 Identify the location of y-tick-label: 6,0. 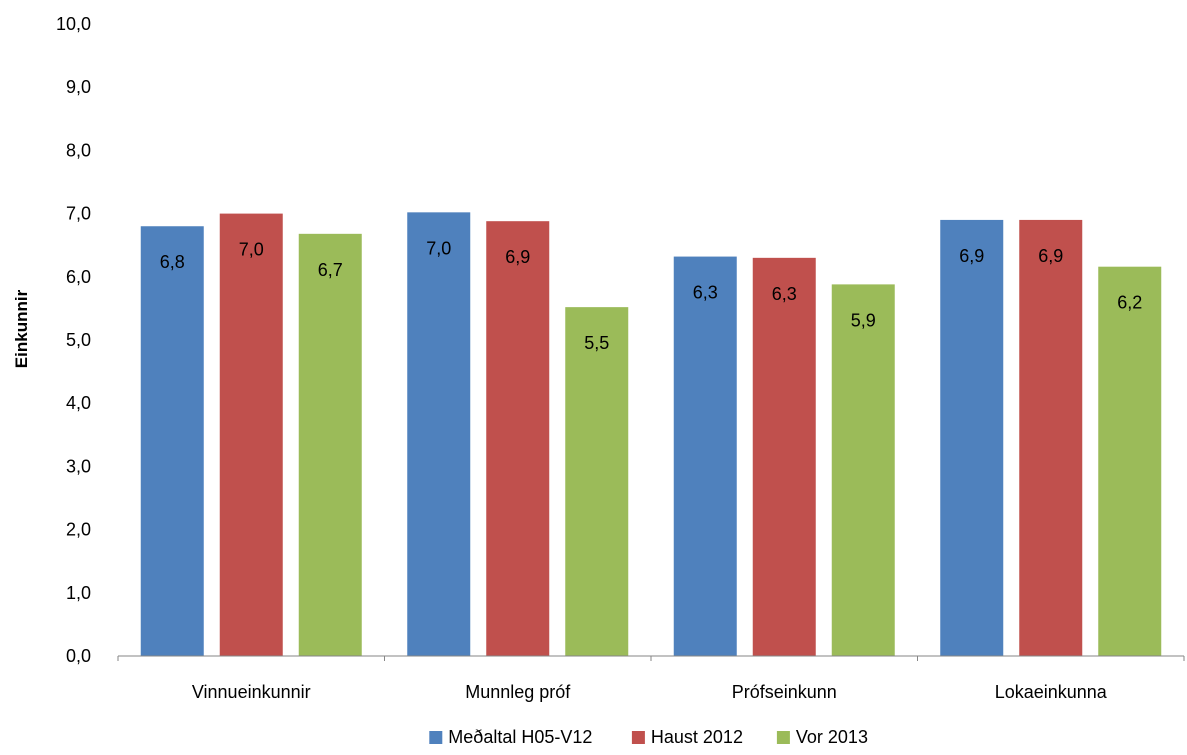
(78, 277).